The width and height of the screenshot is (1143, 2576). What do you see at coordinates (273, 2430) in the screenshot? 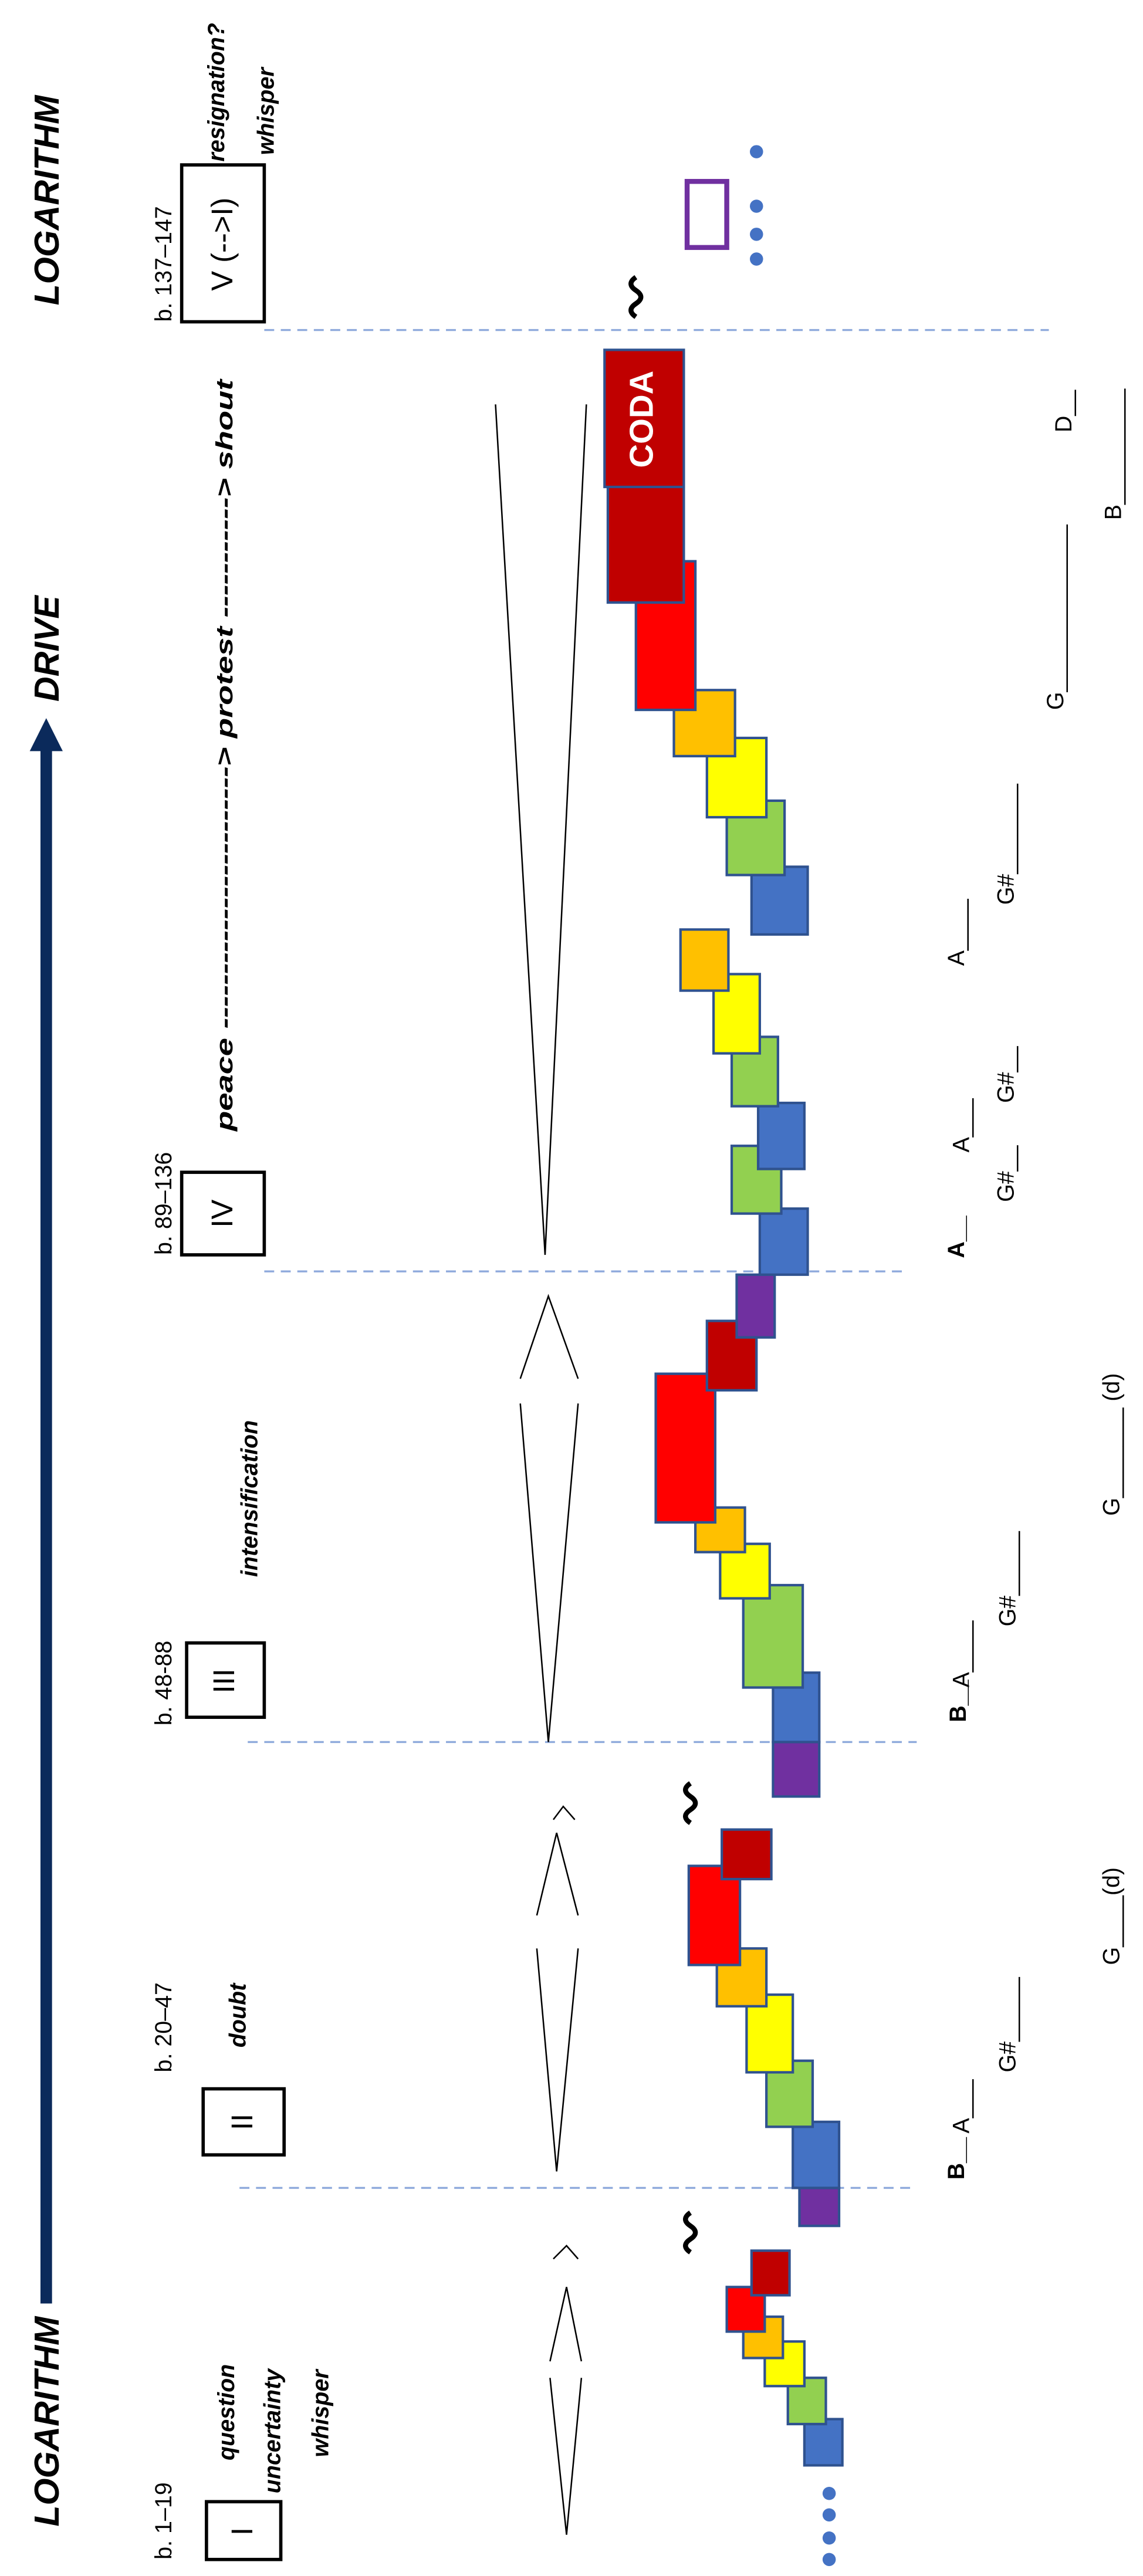
I see `mood: uncertainty` at bounding box center [273, 2430].